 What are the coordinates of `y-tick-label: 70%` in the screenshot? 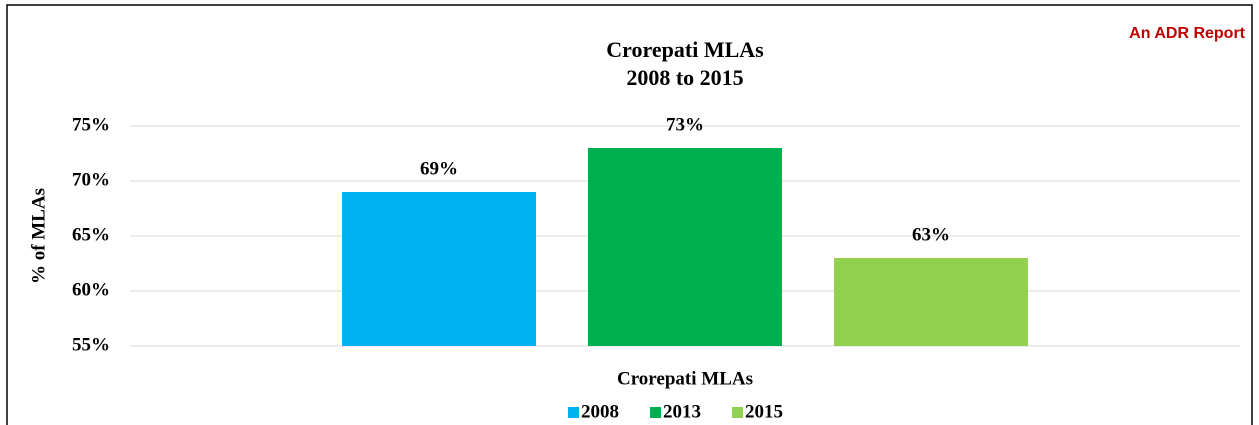 It's located at (91, 179).